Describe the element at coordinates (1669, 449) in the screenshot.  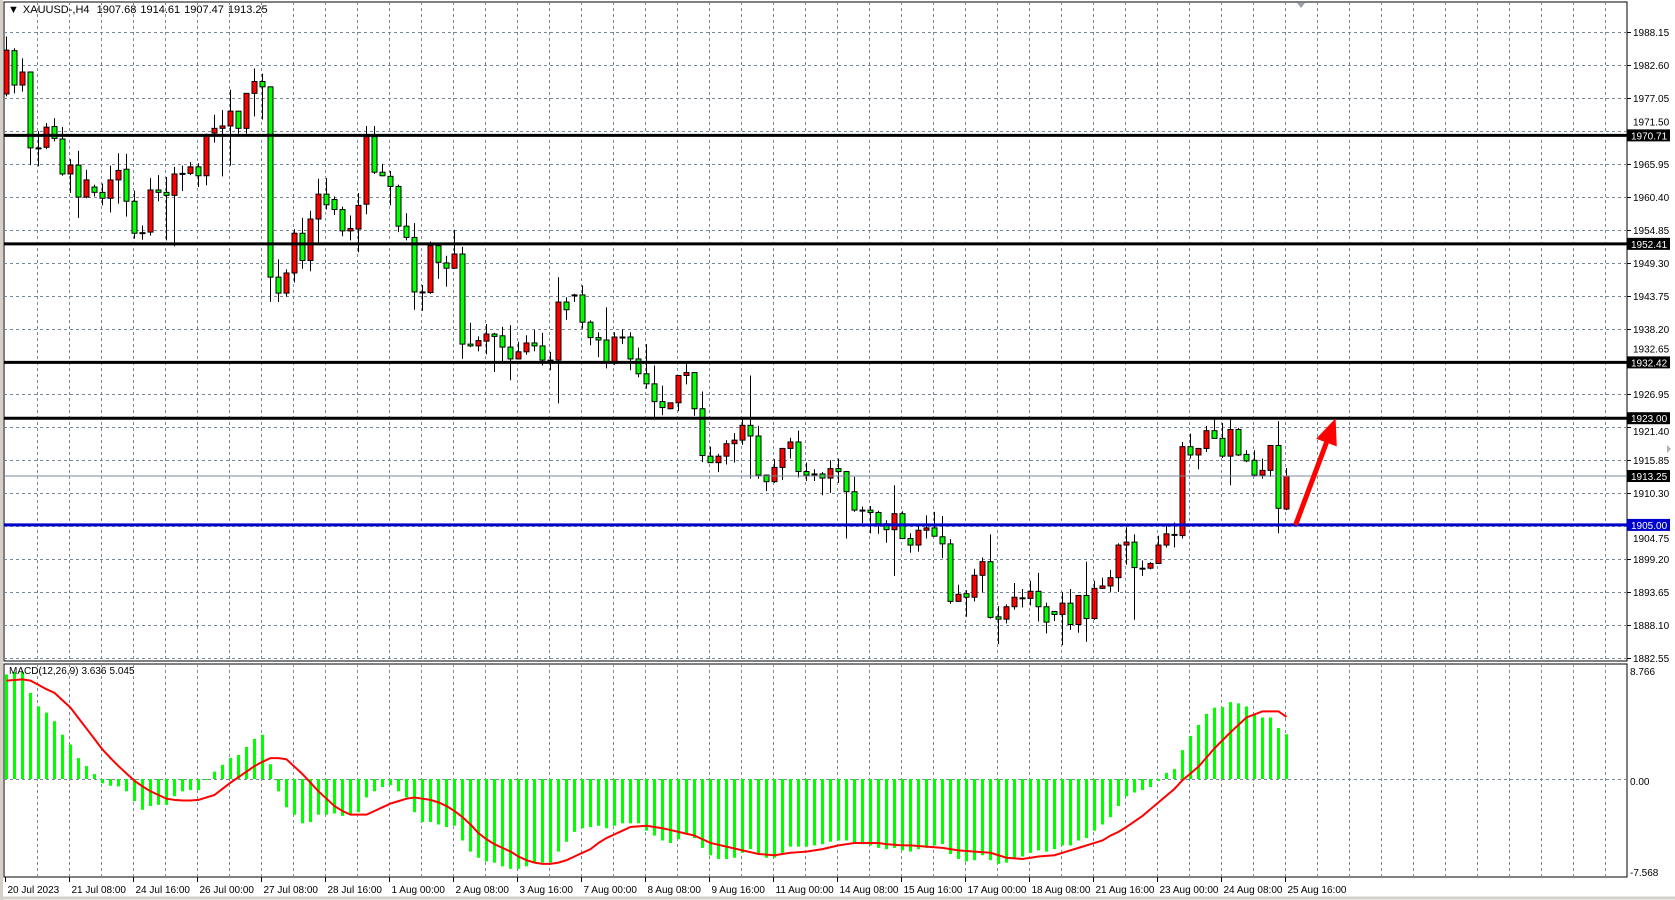
I see `scroll-marker-icon` at that location.